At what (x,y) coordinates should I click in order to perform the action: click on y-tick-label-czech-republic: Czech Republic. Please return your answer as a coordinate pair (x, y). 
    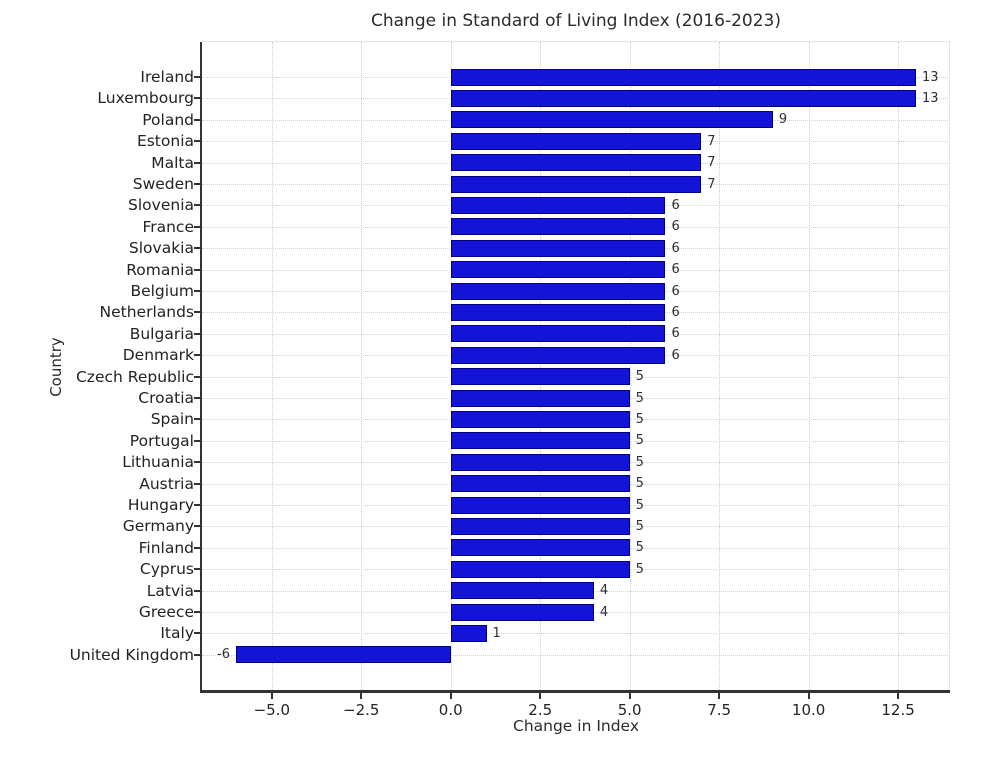
    Looking at the image, I should click on (134, 376).